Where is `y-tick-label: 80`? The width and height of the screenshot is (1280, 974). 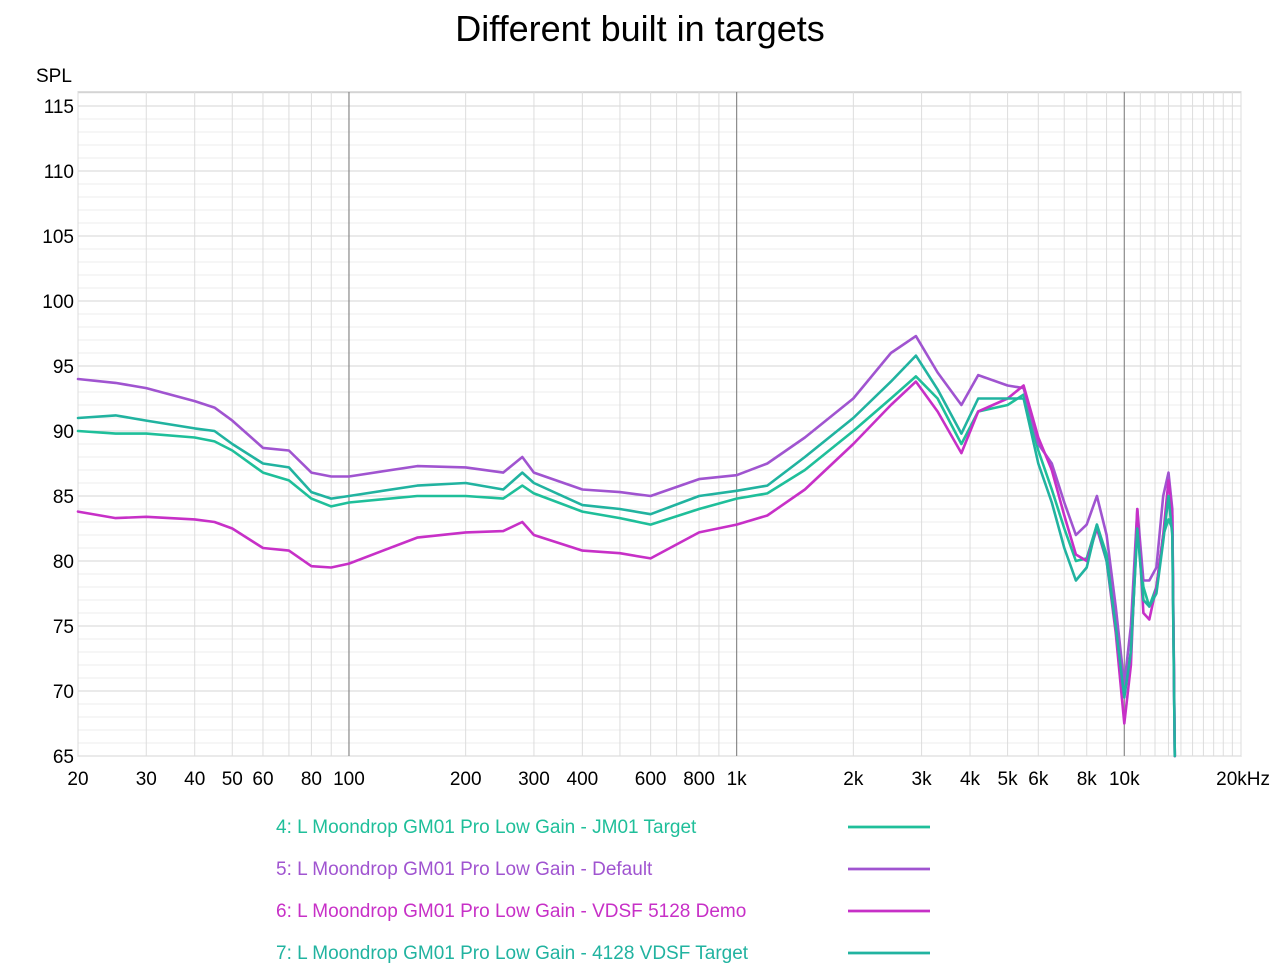 y-tick-label: 80 is located at coordinates (63, 562).